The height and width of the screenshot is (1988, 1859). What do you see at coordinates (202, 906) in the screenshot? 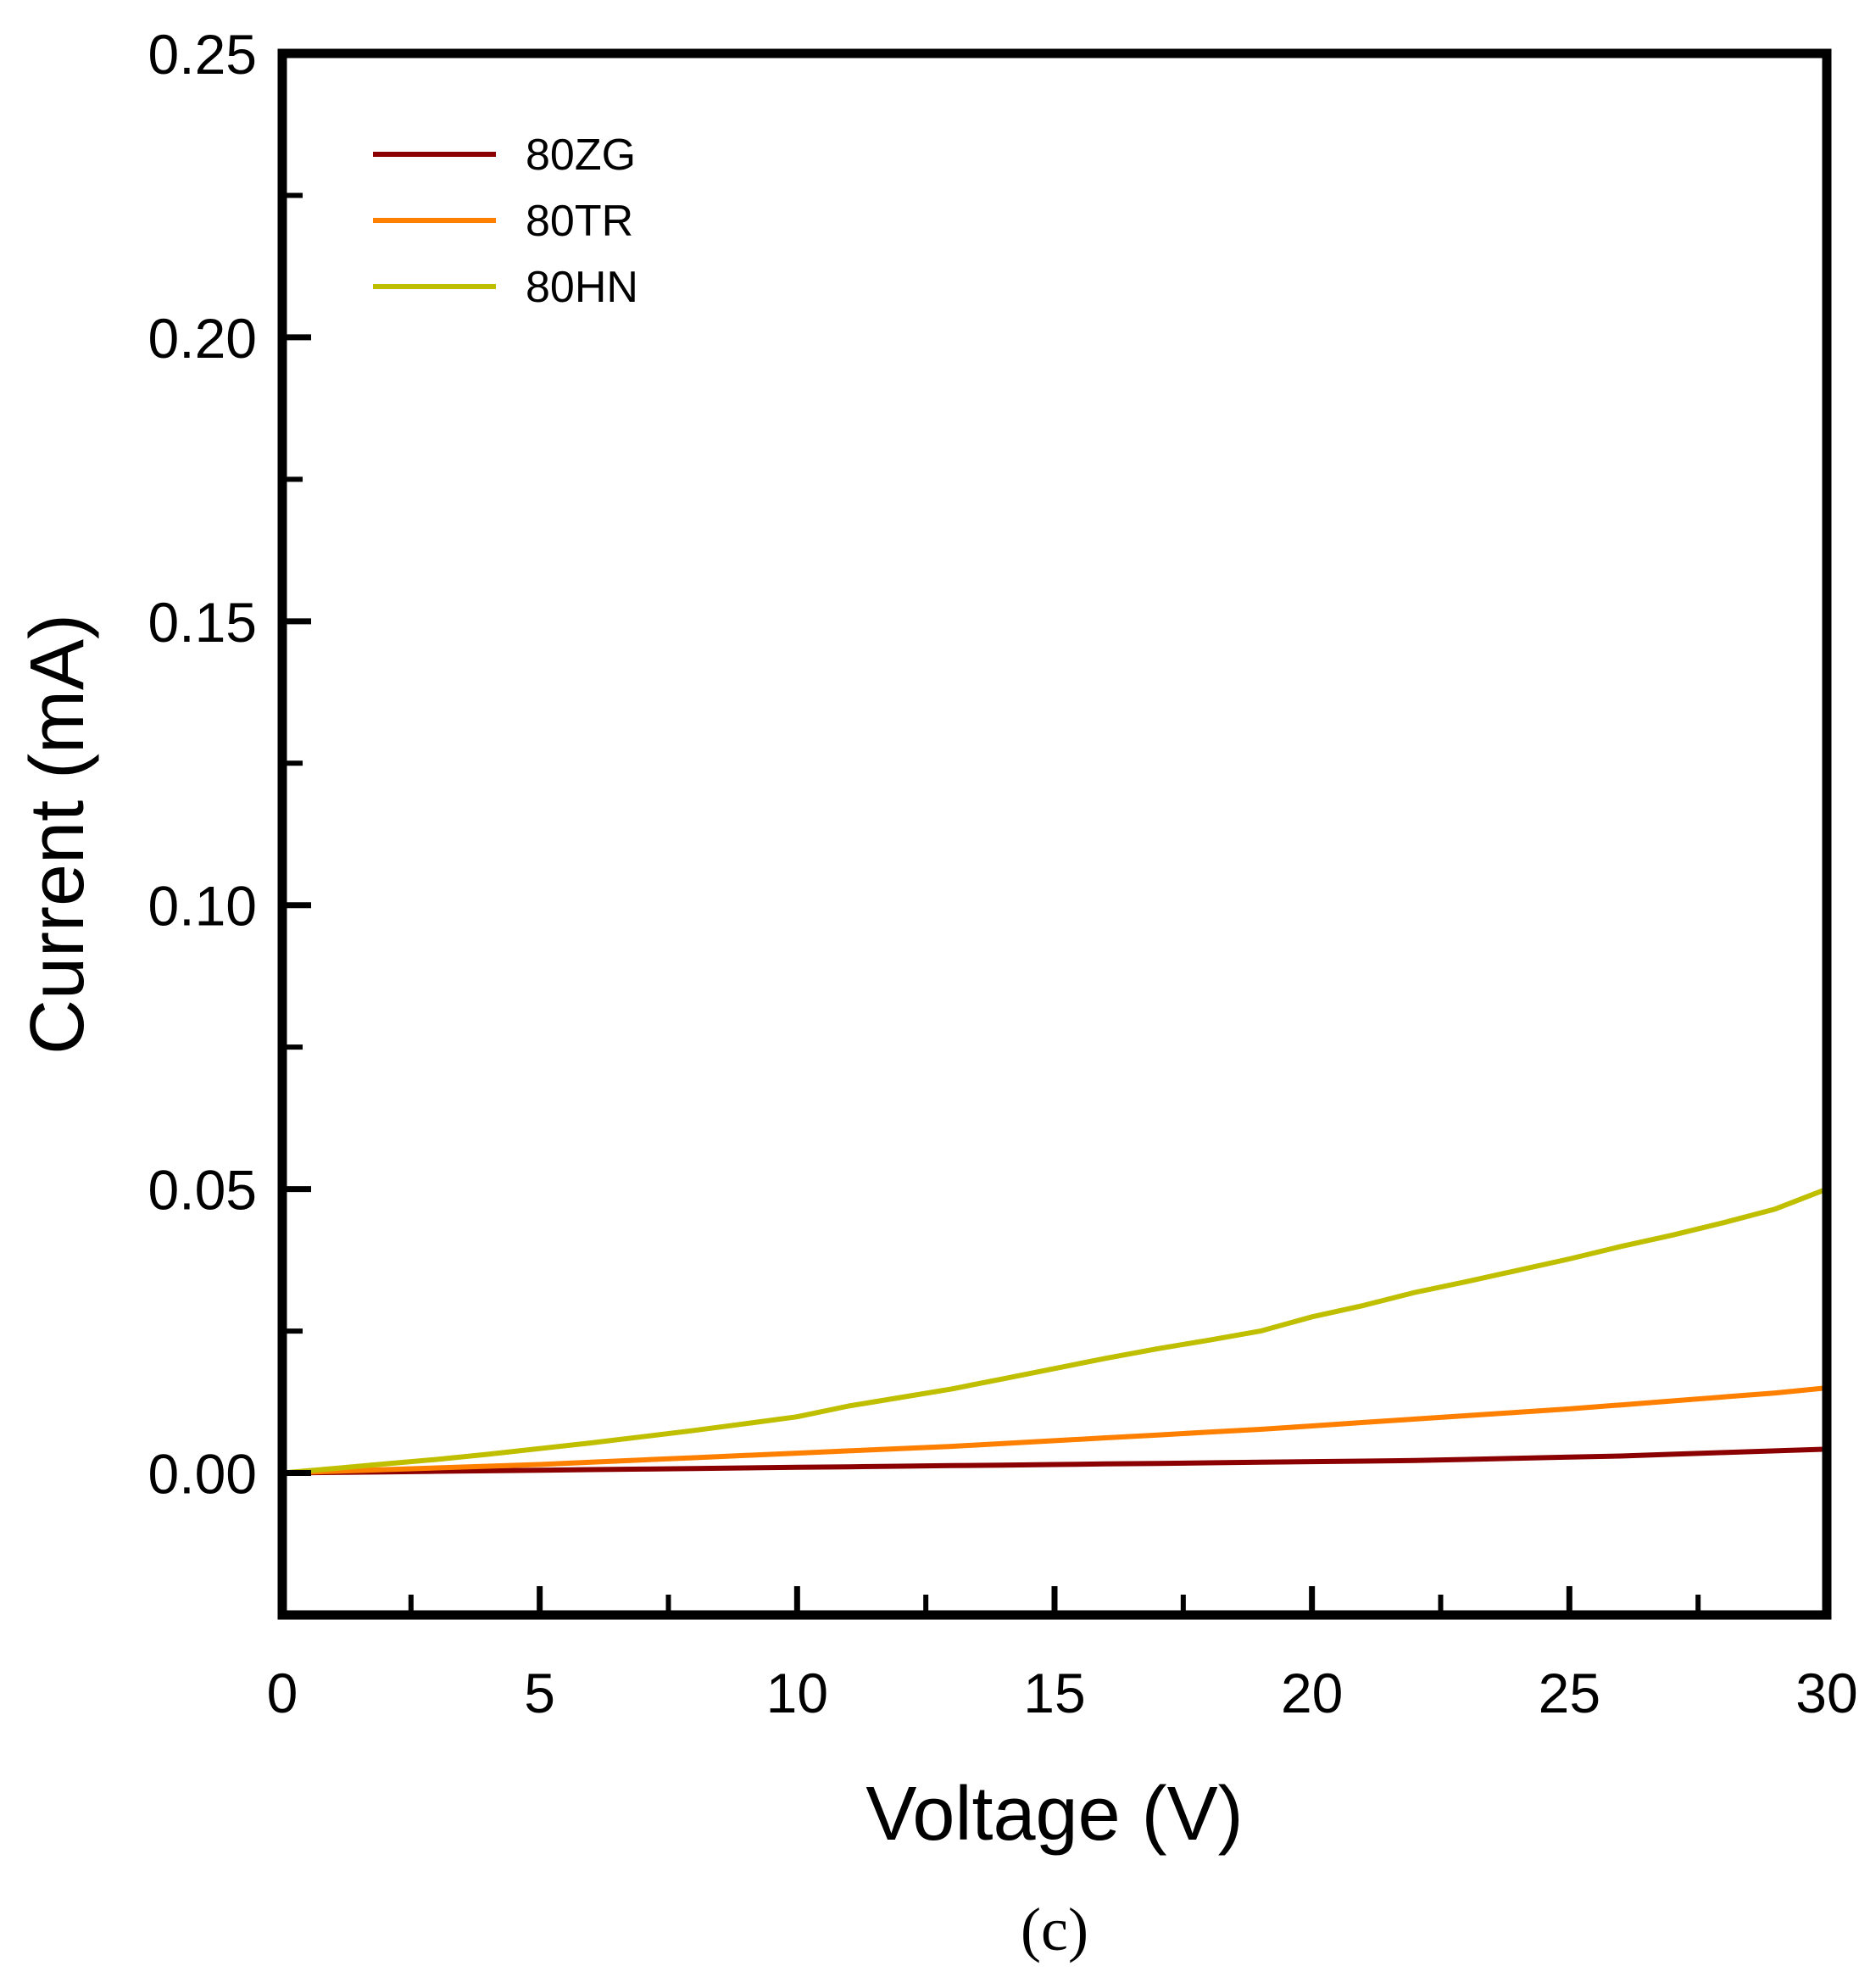
I see `y-tick-label: 0.10` at bounding box center [202, 906].